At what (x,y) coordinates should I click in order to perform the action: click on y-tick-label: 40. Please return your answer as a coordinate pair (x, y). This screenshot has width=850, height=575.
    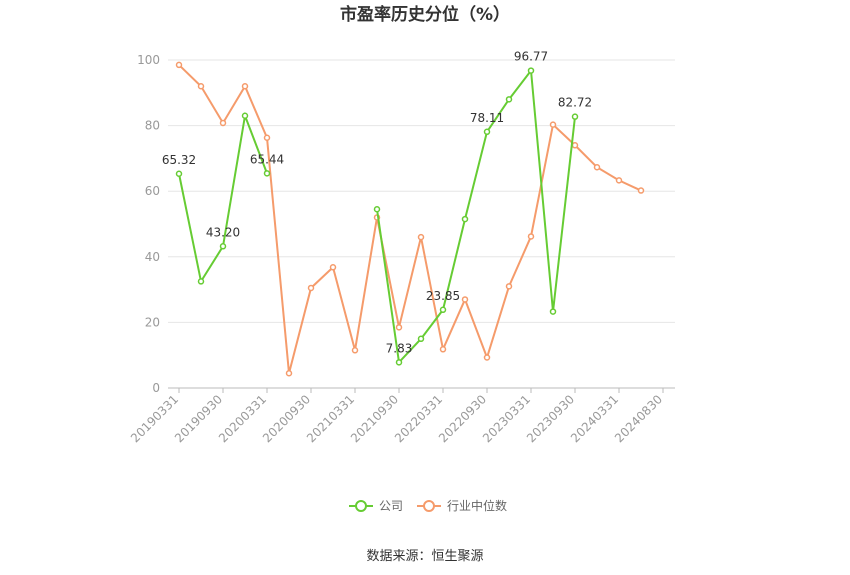
    Looking at the image, I should click on (152, 257).